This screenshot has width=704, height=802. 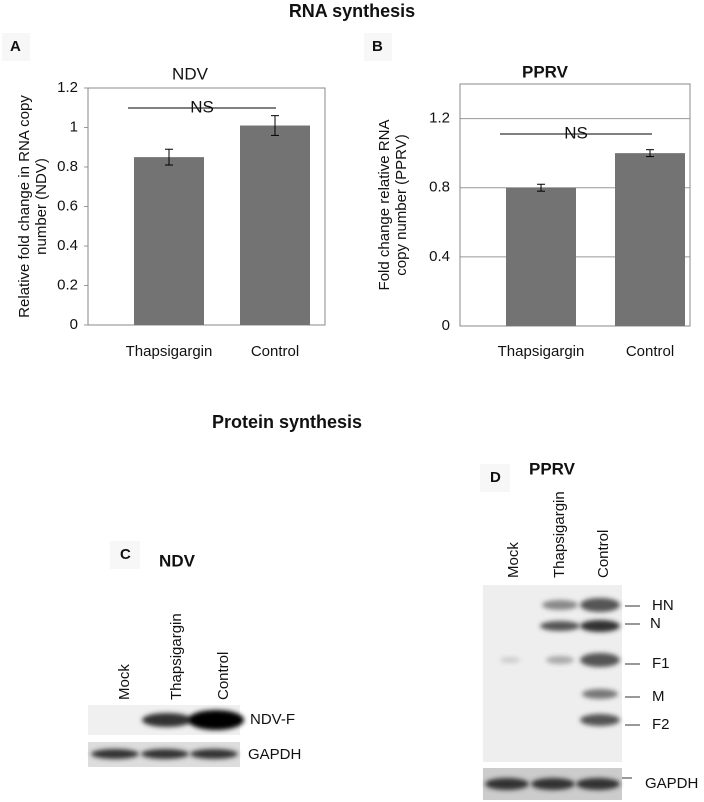 I want to click on band-label: NDV-F, so click(x=272, y=719).